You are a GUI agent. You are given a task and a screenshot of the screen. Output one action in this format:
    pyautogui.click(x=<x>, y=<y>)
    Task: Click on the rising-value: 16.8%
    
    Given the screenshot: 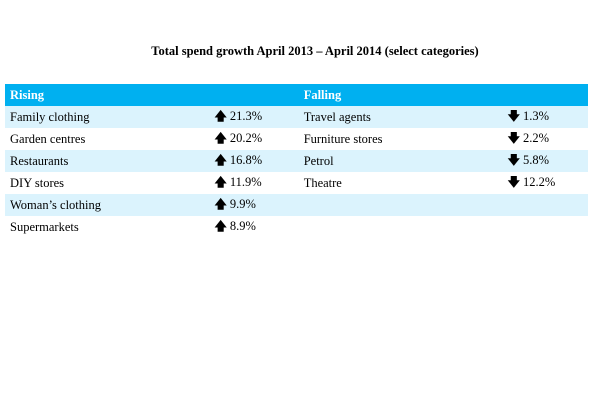 What is the action you would take?
    pyautogui.click(x=246, y=159)
    